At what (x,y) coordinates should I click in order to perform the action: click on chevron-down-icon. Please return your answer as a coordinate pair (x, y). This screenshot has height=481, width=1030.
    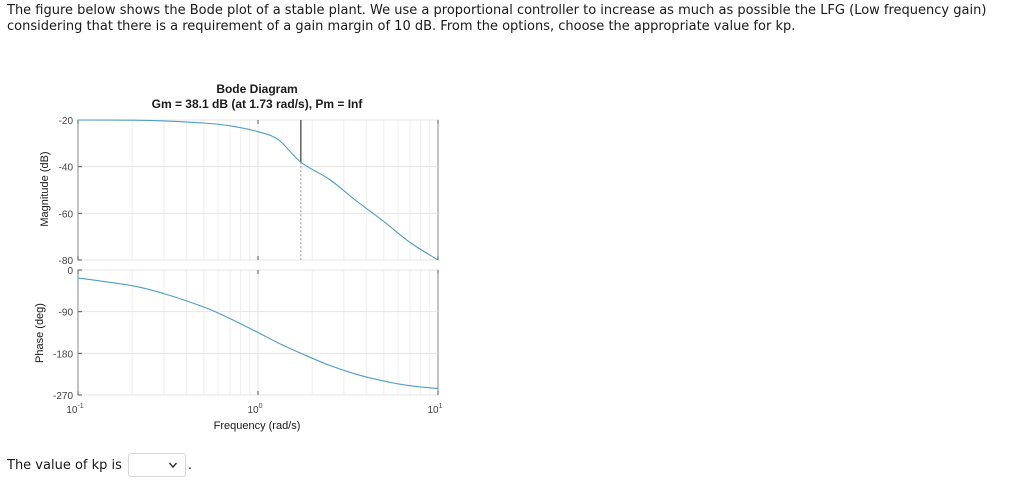
    Looking at the image, I should click on (172, 465).